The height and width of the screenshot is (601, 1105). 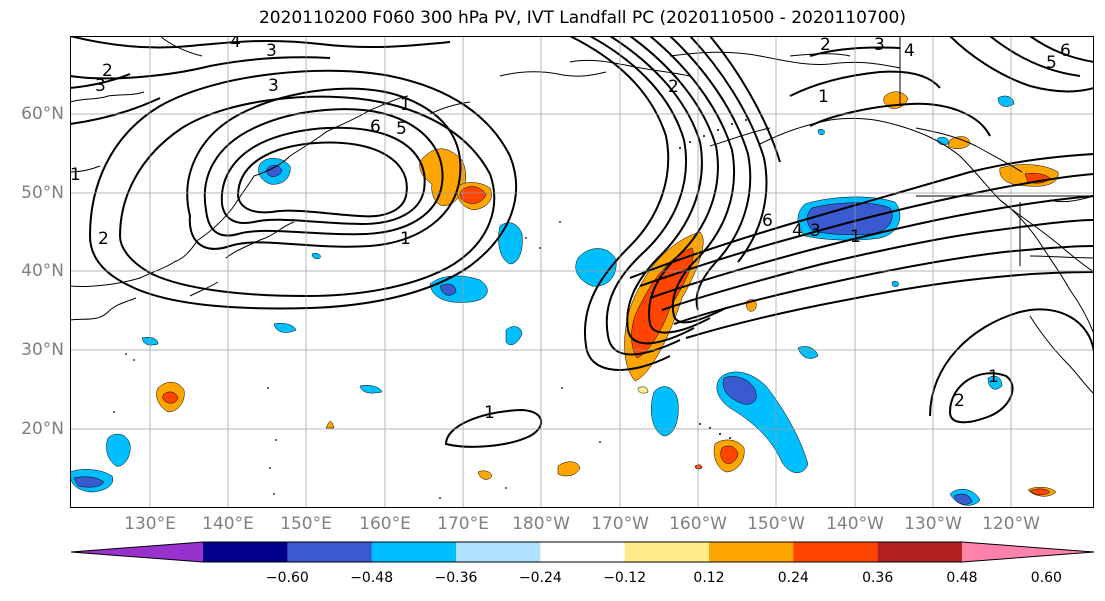 What do you see at coordinates (625, 578) in the screenshot?
I see `colorbar-tick-label: −0.12` at bounding box center [625, 578].